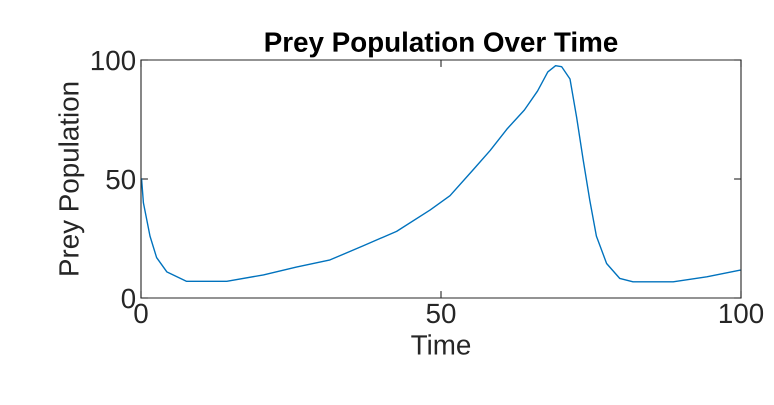 Image resolution: width=774 pixels, height=405 pixels. Describe the element at coordinates (114, 60) in the screenshot. I see `y-tick-label: 100` at that location.